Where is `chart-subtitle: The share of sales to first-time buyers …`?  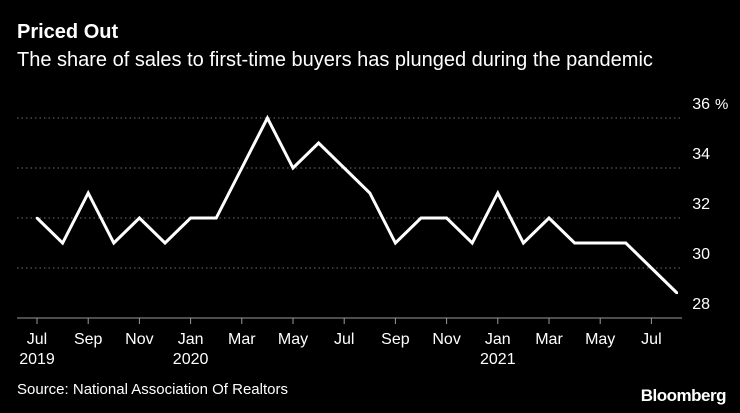 chart-subtitle: The share of sales to first-time buyers … is located at coordinates (335, 60).